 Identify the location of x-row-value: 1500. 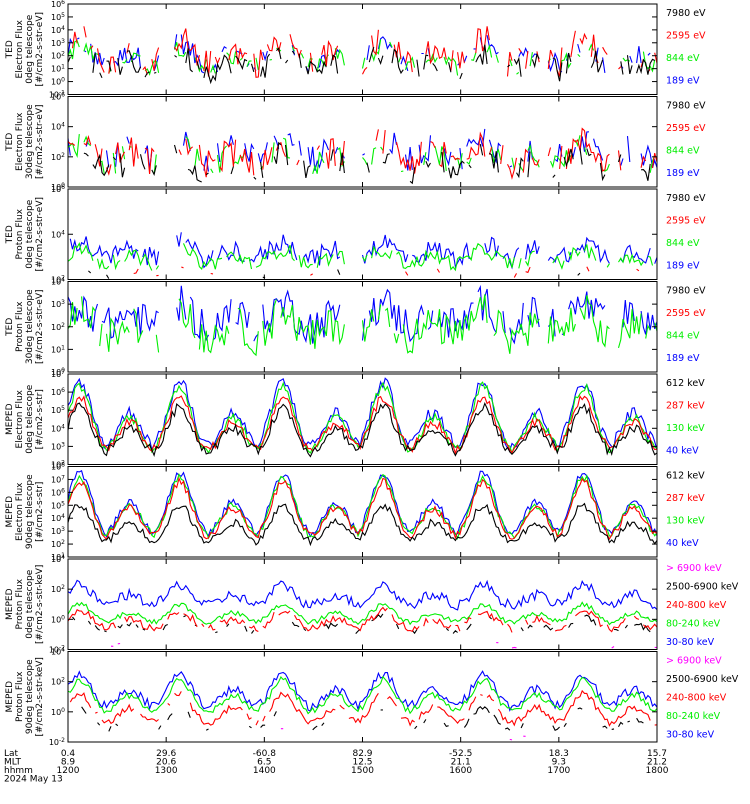
(362, 771).